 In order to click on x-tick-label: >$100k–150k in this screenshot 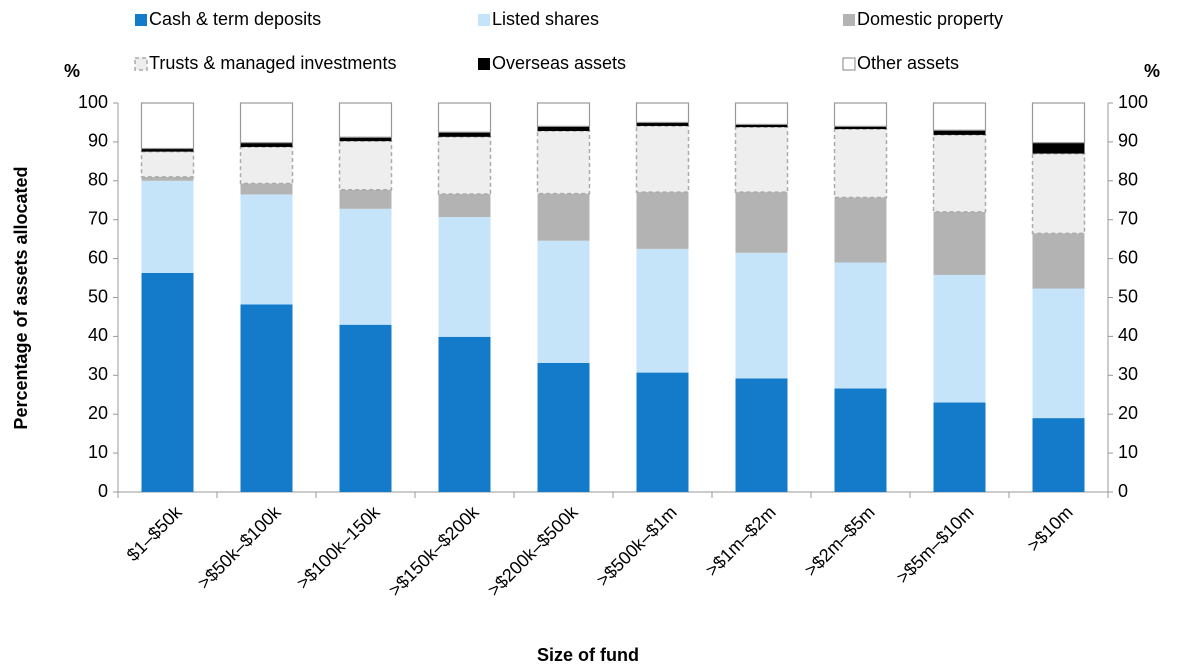, I will do `click(339, 547)`.